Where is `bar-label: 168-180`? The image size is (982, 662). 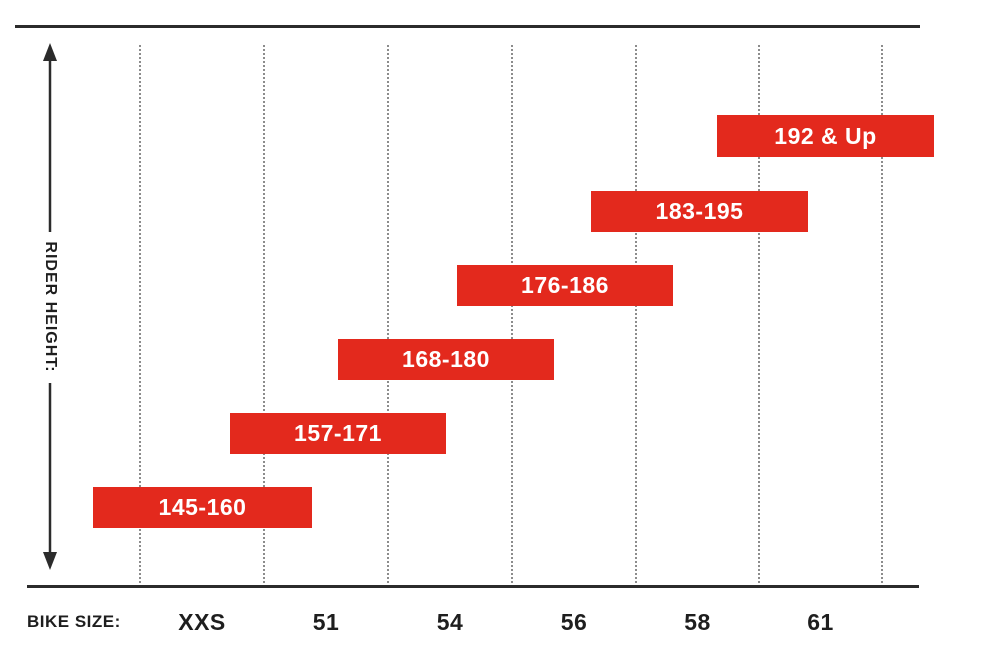 bar-label: 168-180 is located at coordinates (446, 359).